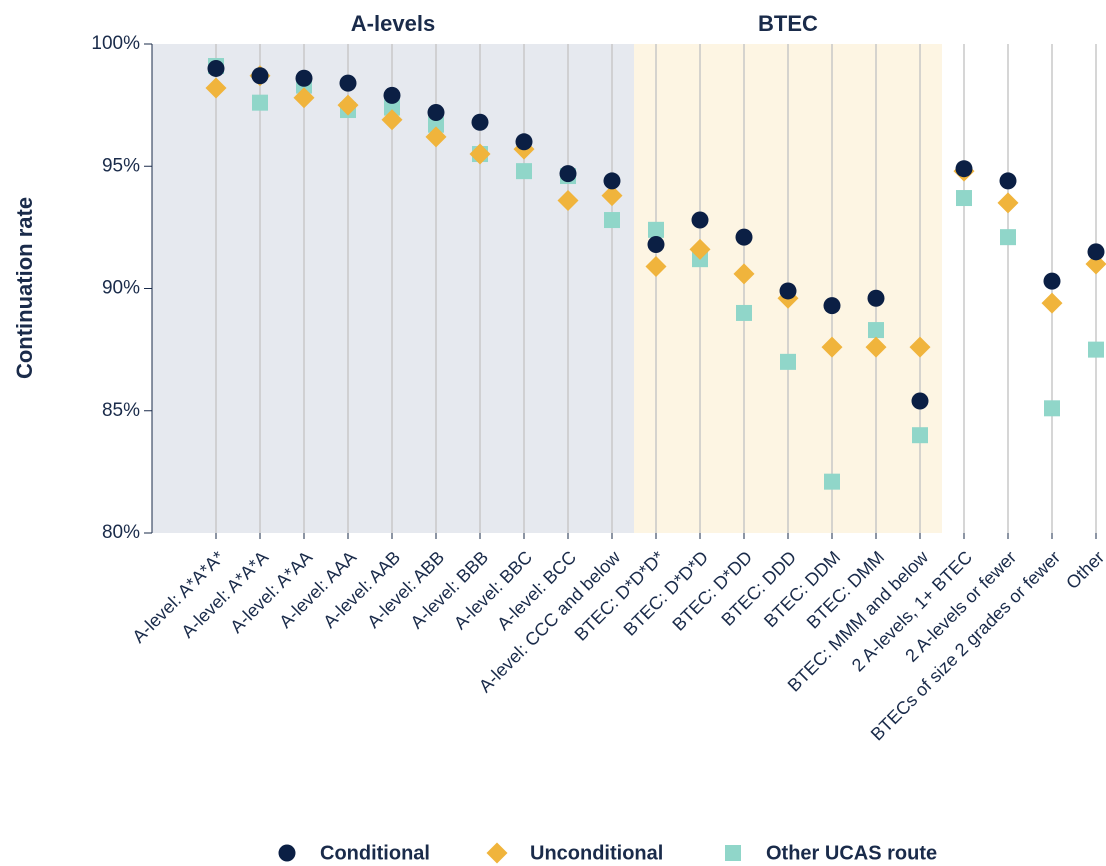 The width and height of the screenshot is (1106, 866). I want to click on y-tick-label: 85%, so click(121, 410).